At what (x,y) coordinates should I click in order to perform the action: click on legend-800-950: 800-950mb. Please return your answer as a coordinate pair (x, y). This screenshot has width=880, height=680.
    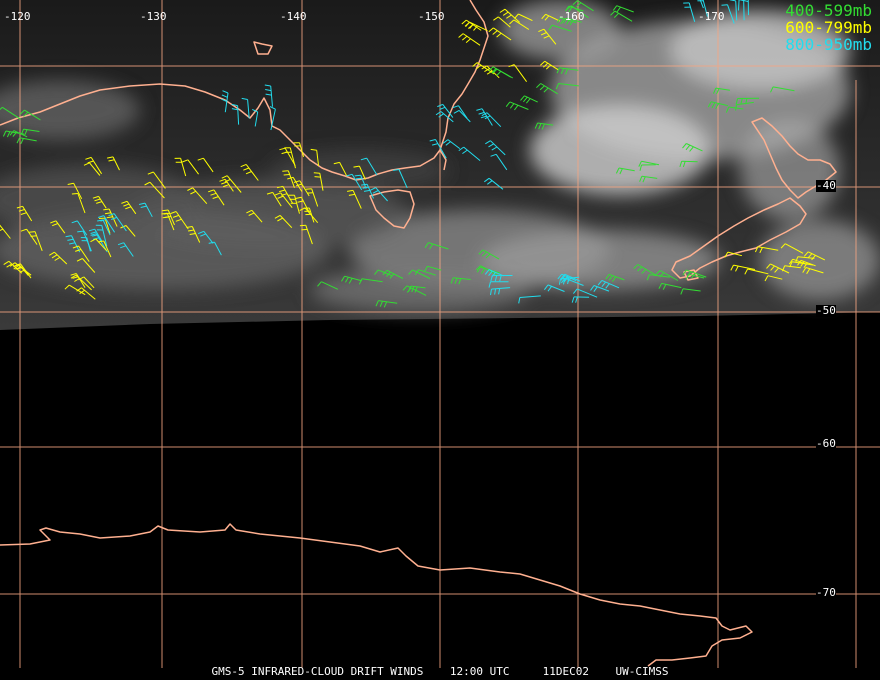
    Looking at the image, I should click on (828, 44).